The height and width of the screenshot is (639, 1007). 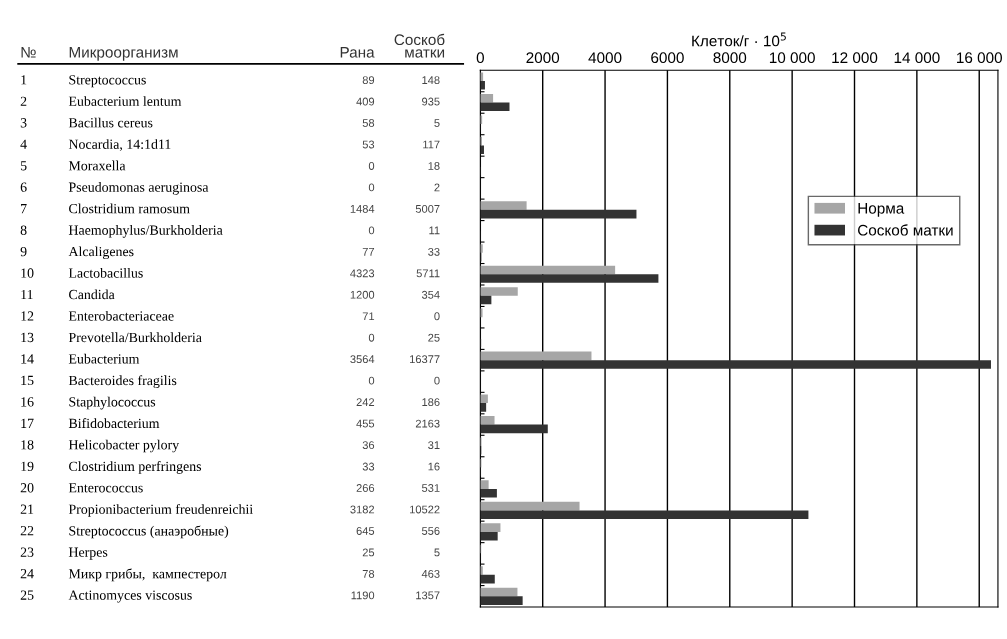 I want to click on category-label: 4 Nocardia, 14:1d11, so click(x=95, y=145).